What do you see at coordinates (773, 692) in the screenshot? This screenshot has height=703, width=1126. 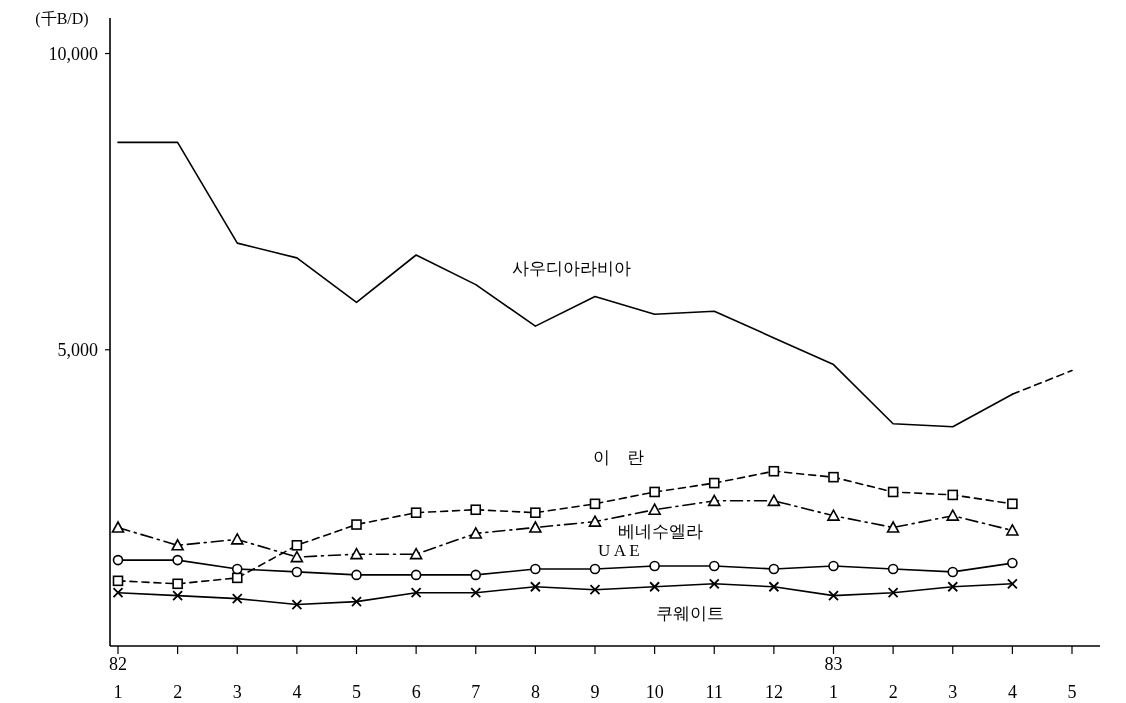 I see `x-tick-label: 12` at bounding box center [773, 692].